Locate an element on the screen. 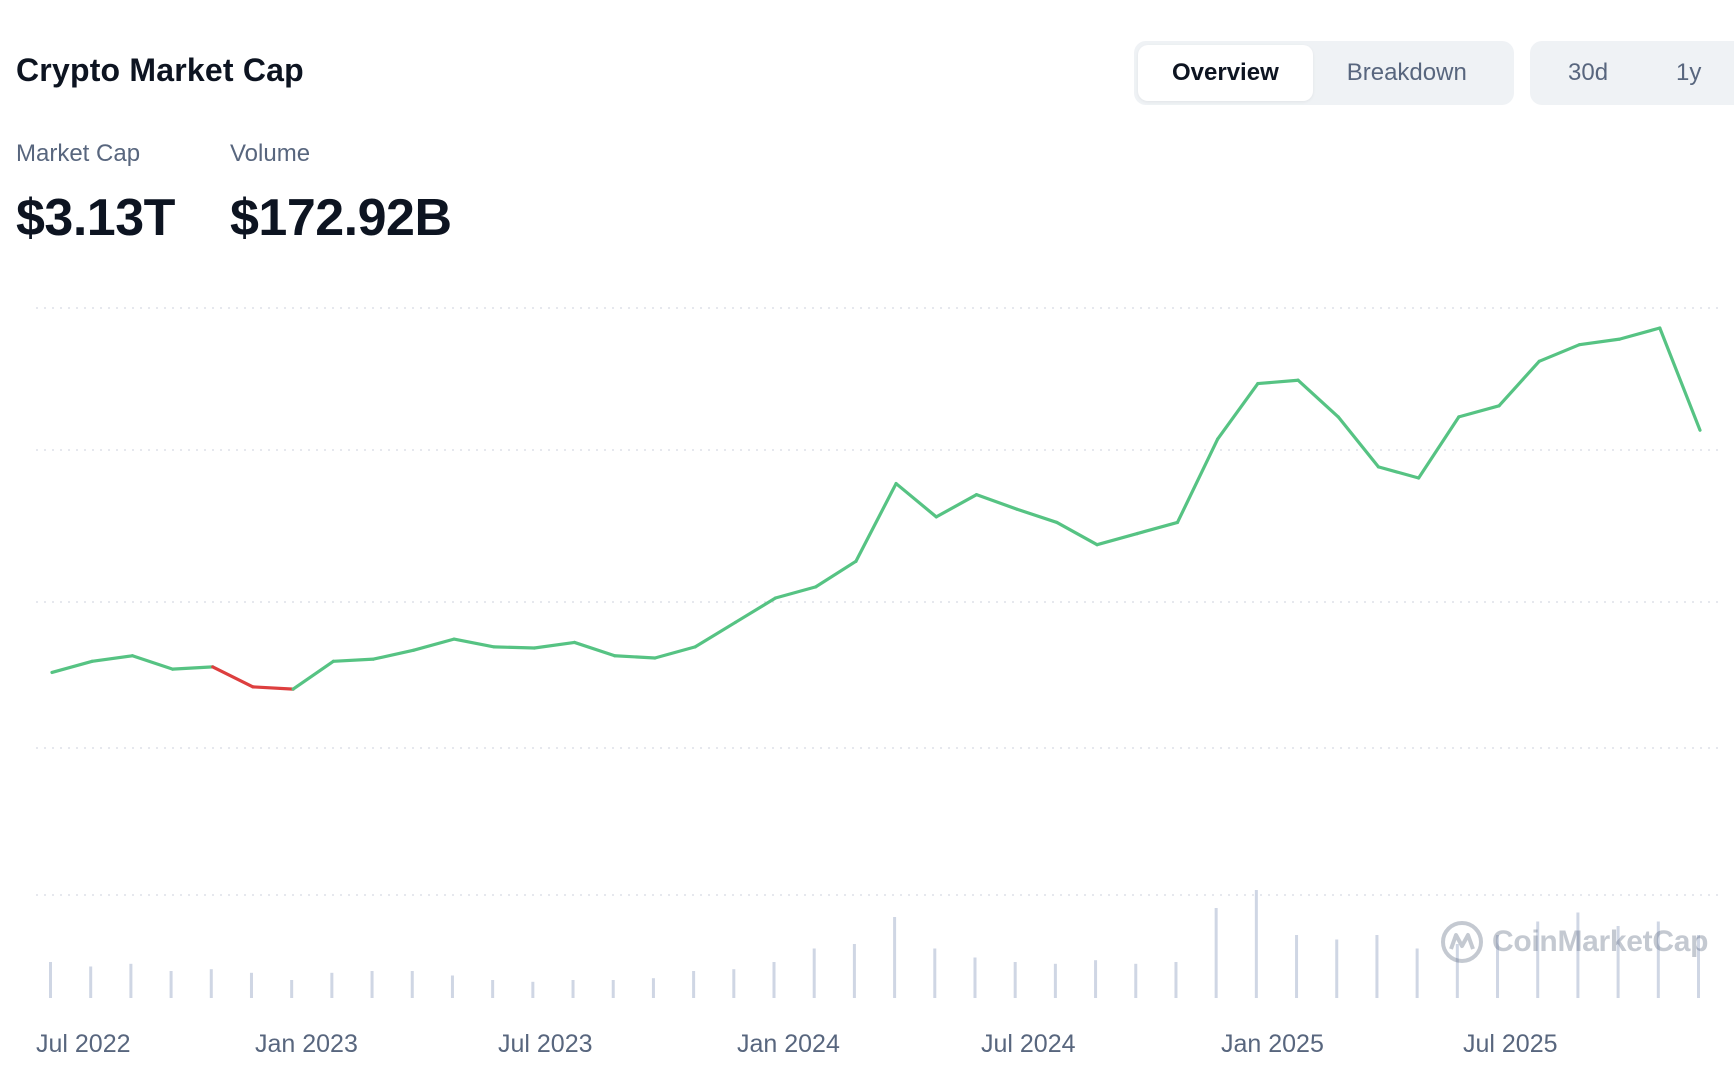  range-toggle: 30d 1y is located at coordinates (1632, 73).